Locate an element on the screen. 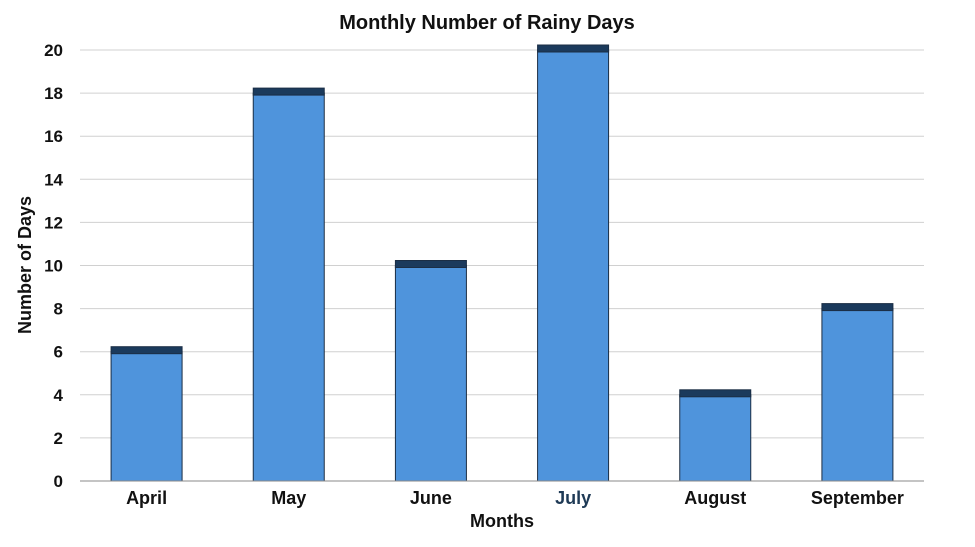  bar-april is located at coordinates (146, 414).